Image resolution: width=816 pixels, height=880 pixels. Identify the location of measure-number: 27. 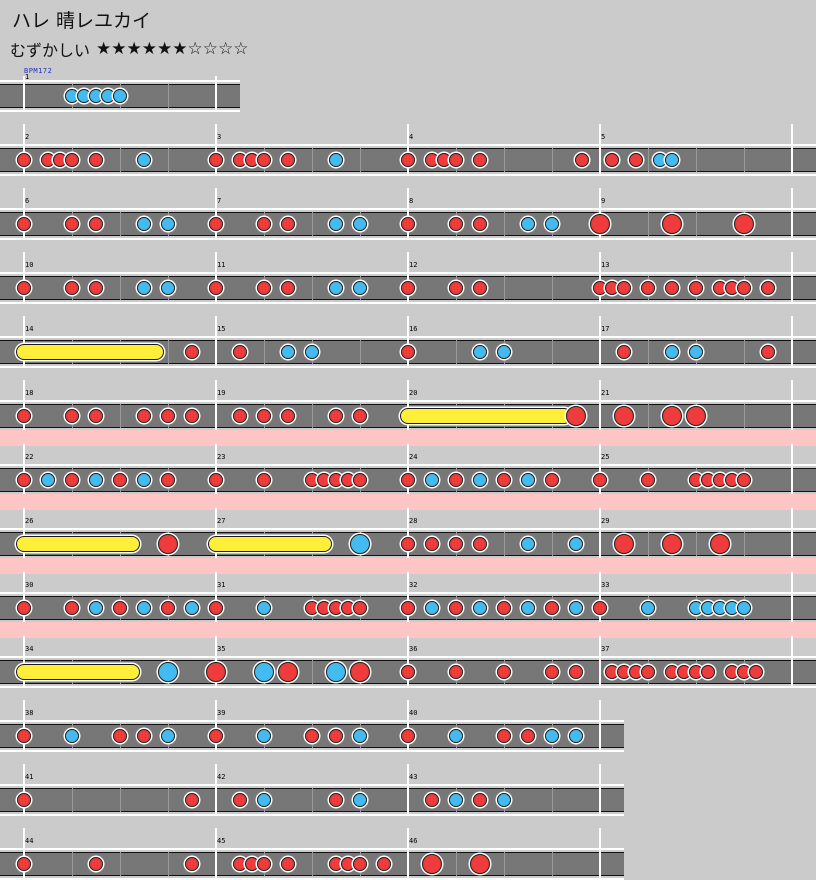
(221, 521).